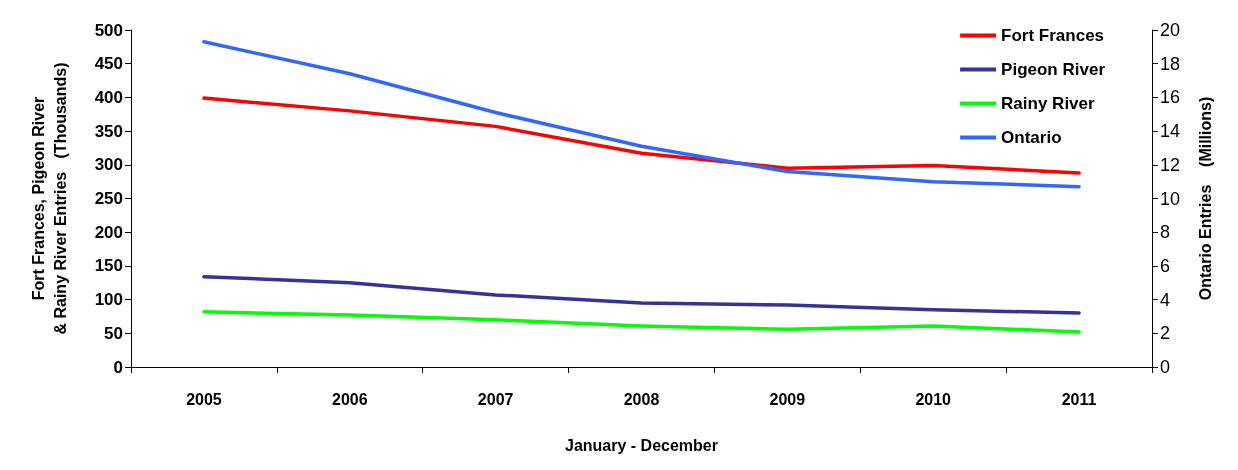 Image resolution: width=1238 pixels, height=470 pixels. What do you see at coordinates (108, 198) in the screenshot?
I see `y-tick-label: 250` at bounding box center [108, 198].